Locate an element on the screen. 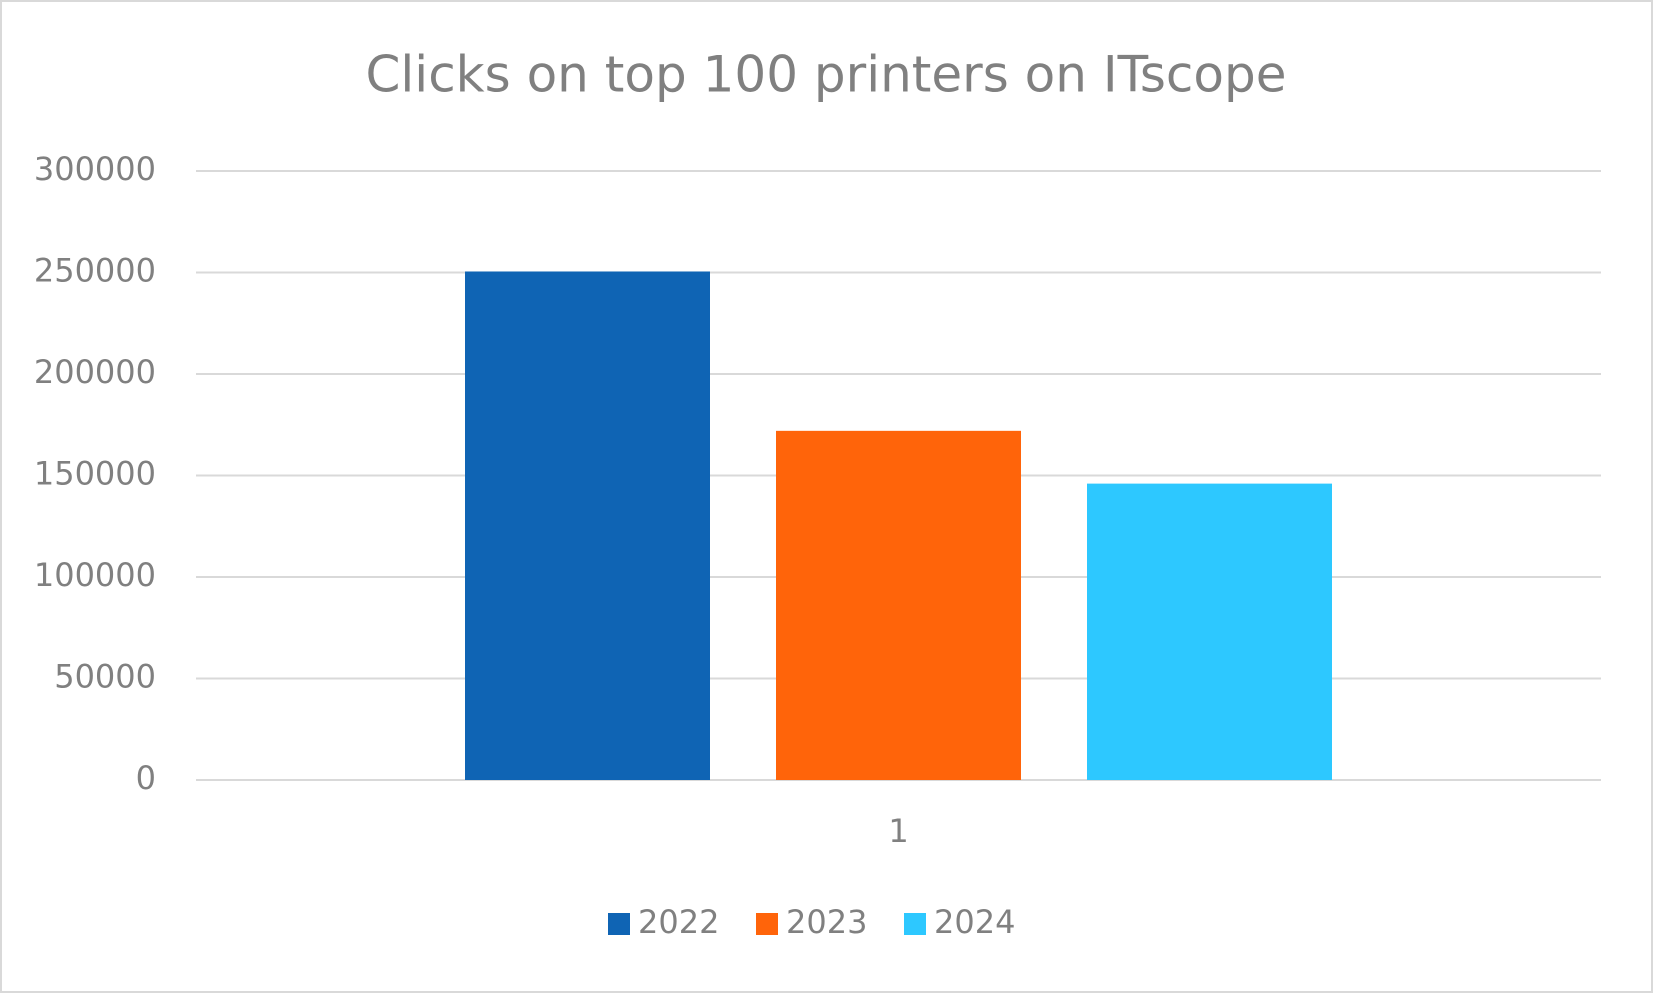 This screenshot has width=1653, height=993. legend-label: 2023 is located at coordinates (826, 922).